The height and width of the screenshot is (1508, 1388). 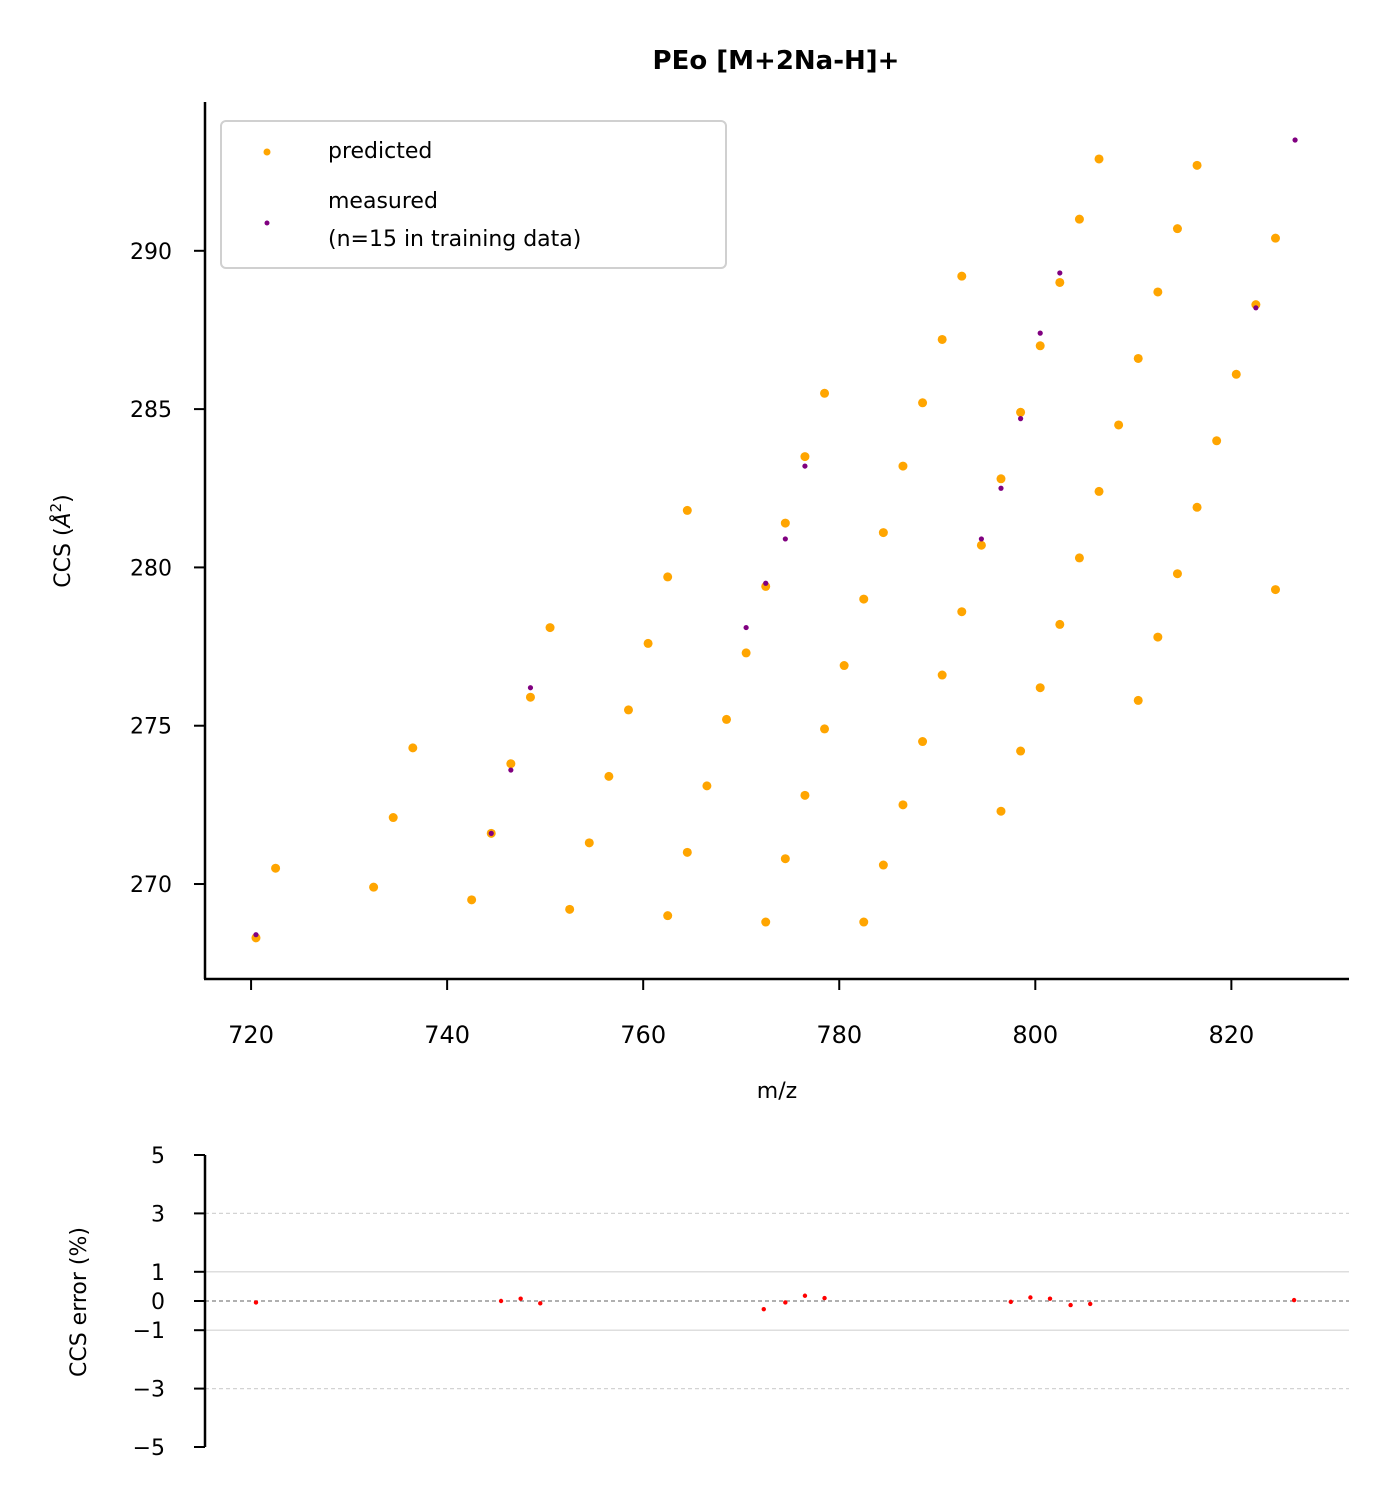 I want to click on error-y-tick-label: −1, so click(x=149, y=1331).